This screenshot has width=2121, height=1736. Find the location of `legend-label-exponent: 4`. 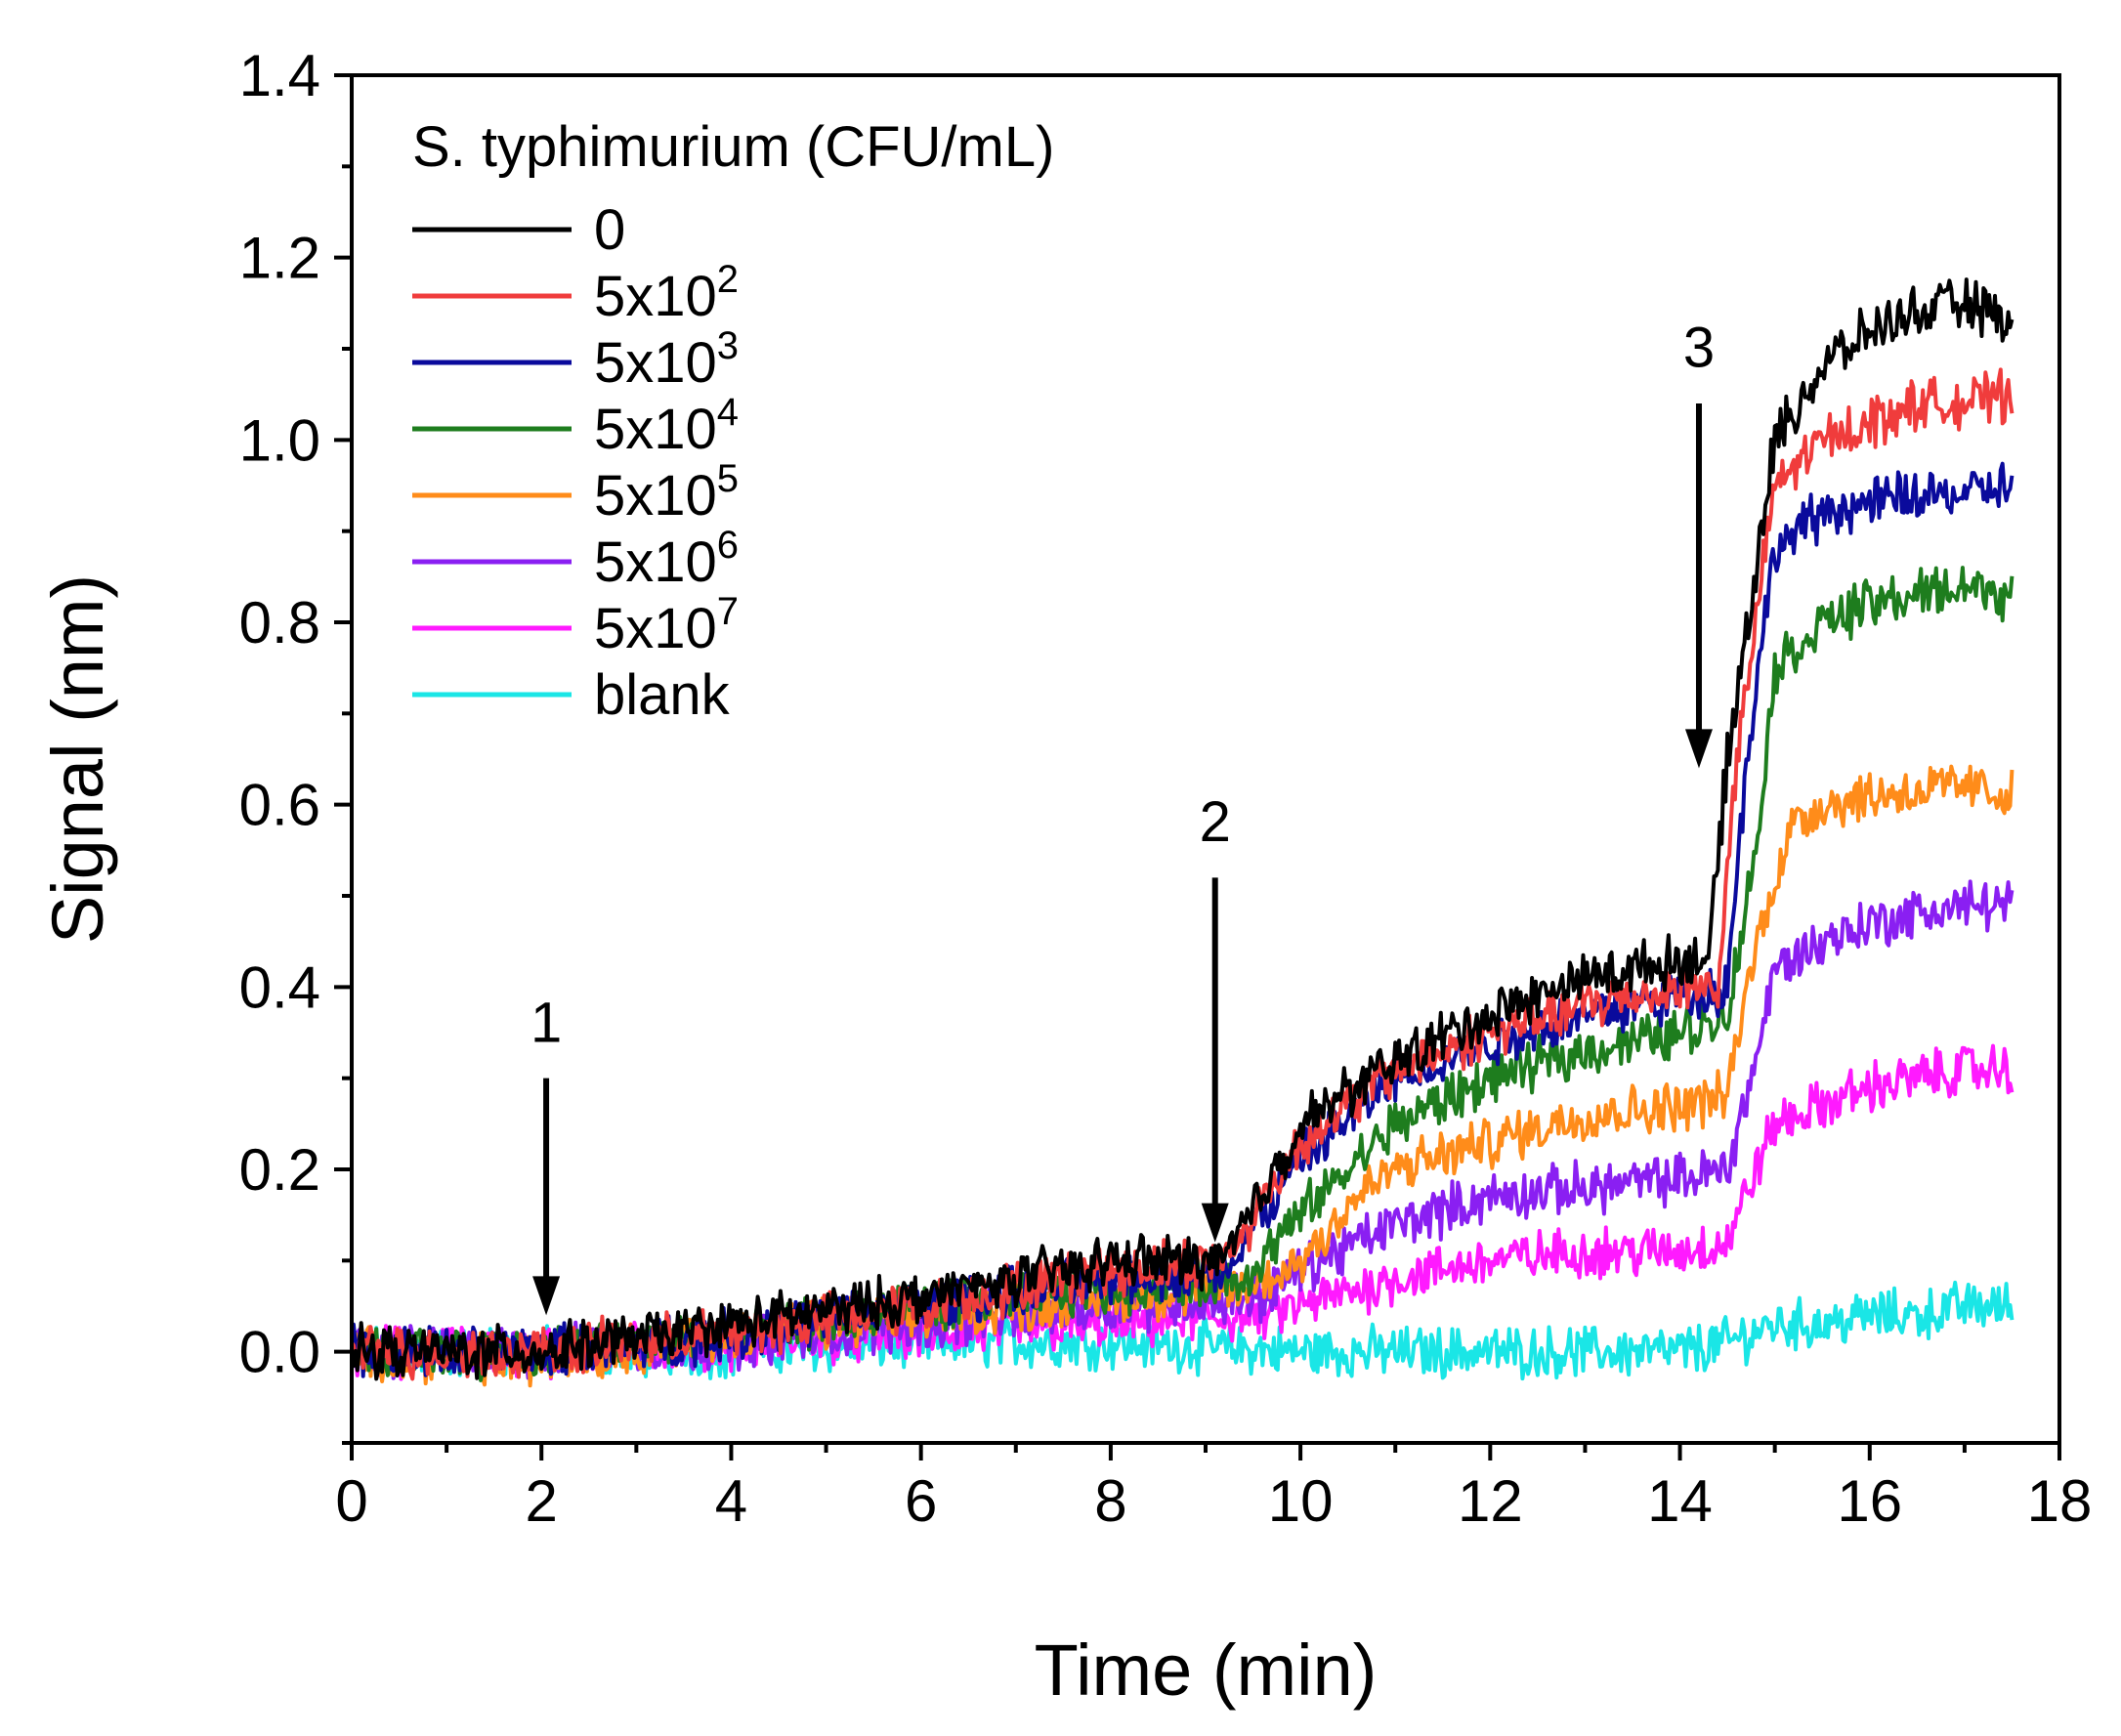

legend-label-exponent: 4 is located at coordinates (728, 412).